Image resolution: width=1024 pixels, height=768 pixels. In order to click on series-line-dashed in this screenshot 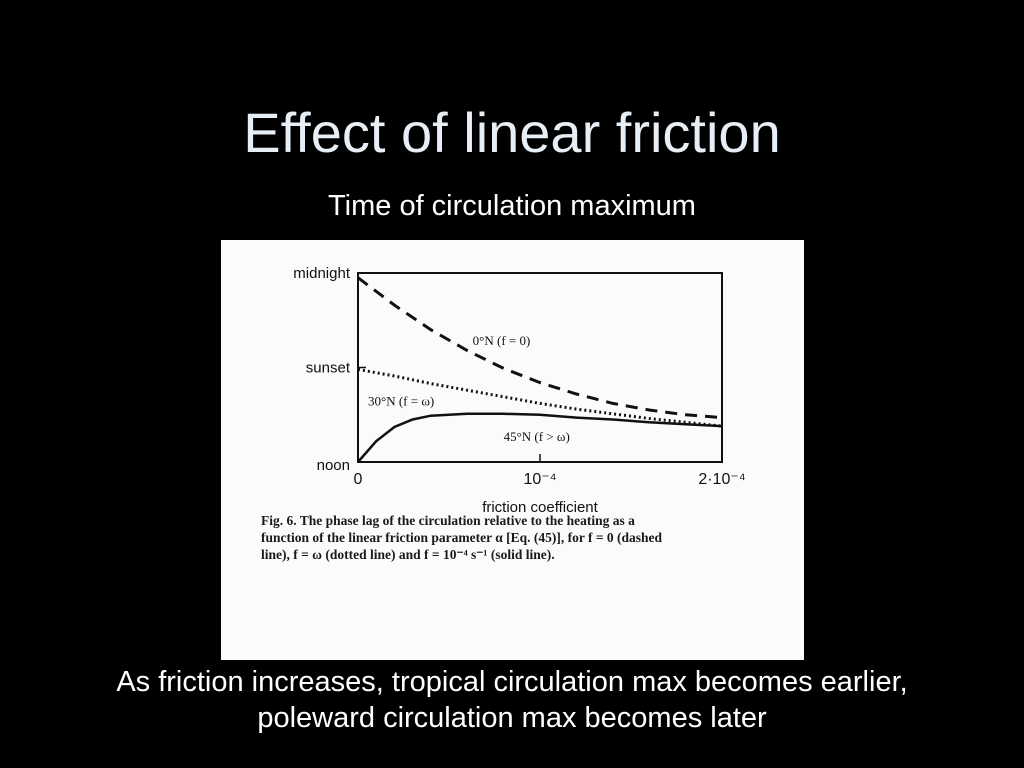, I will do `click(540, 348)`.